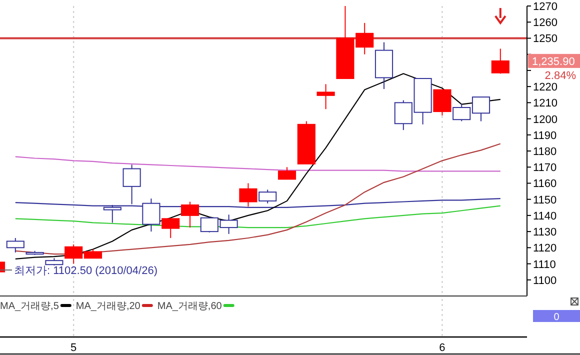 This screenshot has width=580, height=355. Describe the element at coordinates (560, 76) in the screenshot. I see `text: 2.84%` at that location.